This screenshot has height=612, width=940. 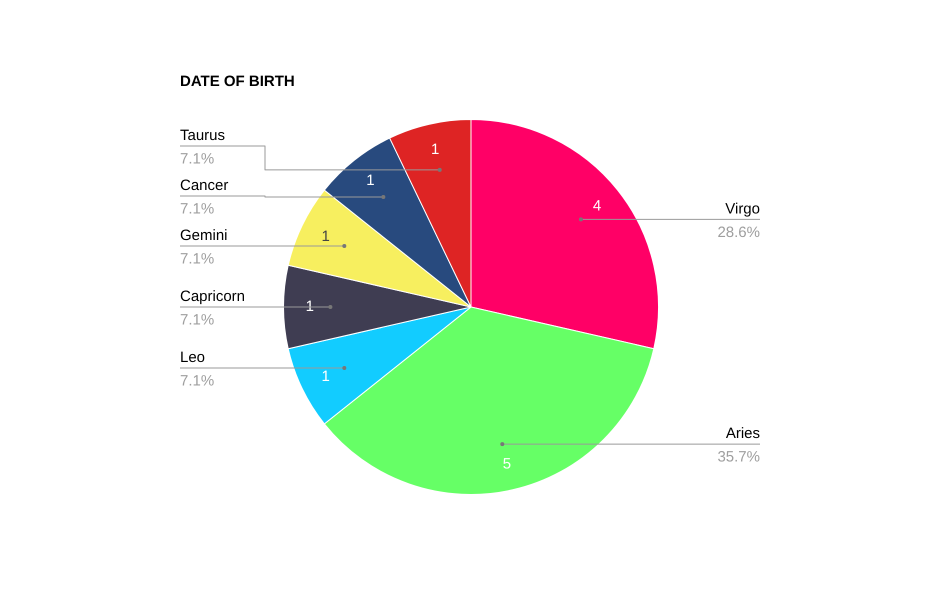 What do you see at coordinates (213, 296) in the screenshot?
I see `slice-label: Capricorn` at bounding box center [213, 296].